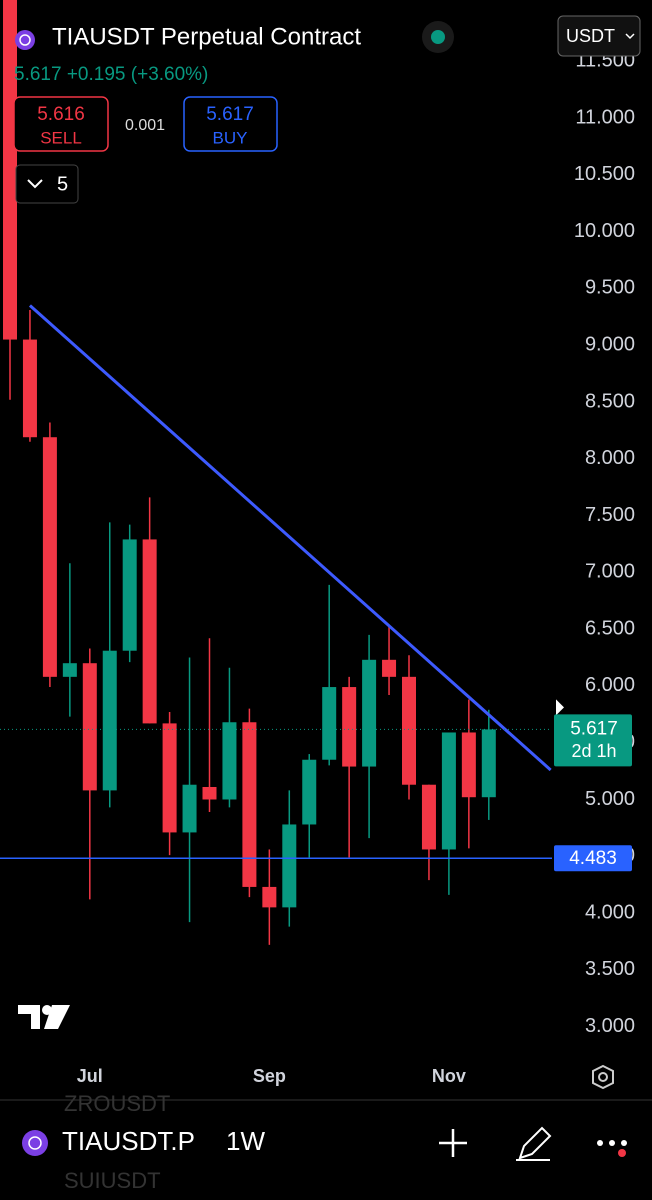 This screenshot has height=1200, width=652. What do you see at coordinates (610, 288) in the screenshot?
I see `y-tick-label: 9.500` at bounding box center [610, 288].